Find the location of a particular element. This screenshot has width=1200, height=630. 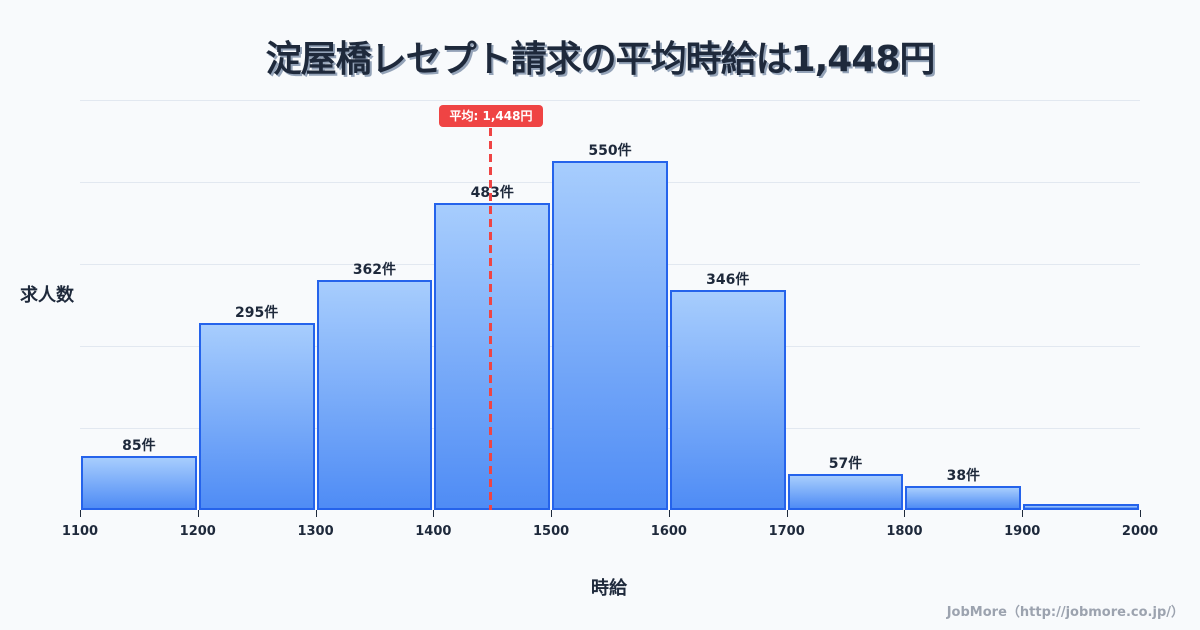

x-tick-label: 1200 is located at coordinates (197, 531).